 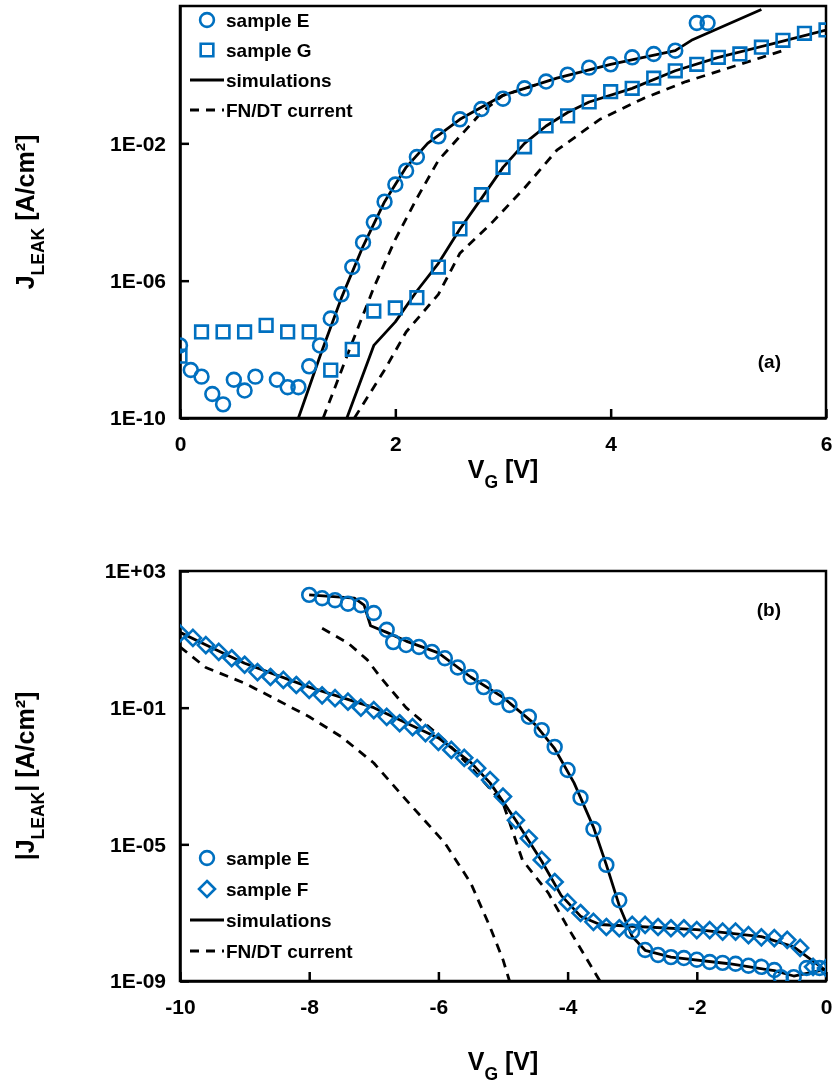 I want to click on x-tick-label: 4, so click(x=611, y=443).